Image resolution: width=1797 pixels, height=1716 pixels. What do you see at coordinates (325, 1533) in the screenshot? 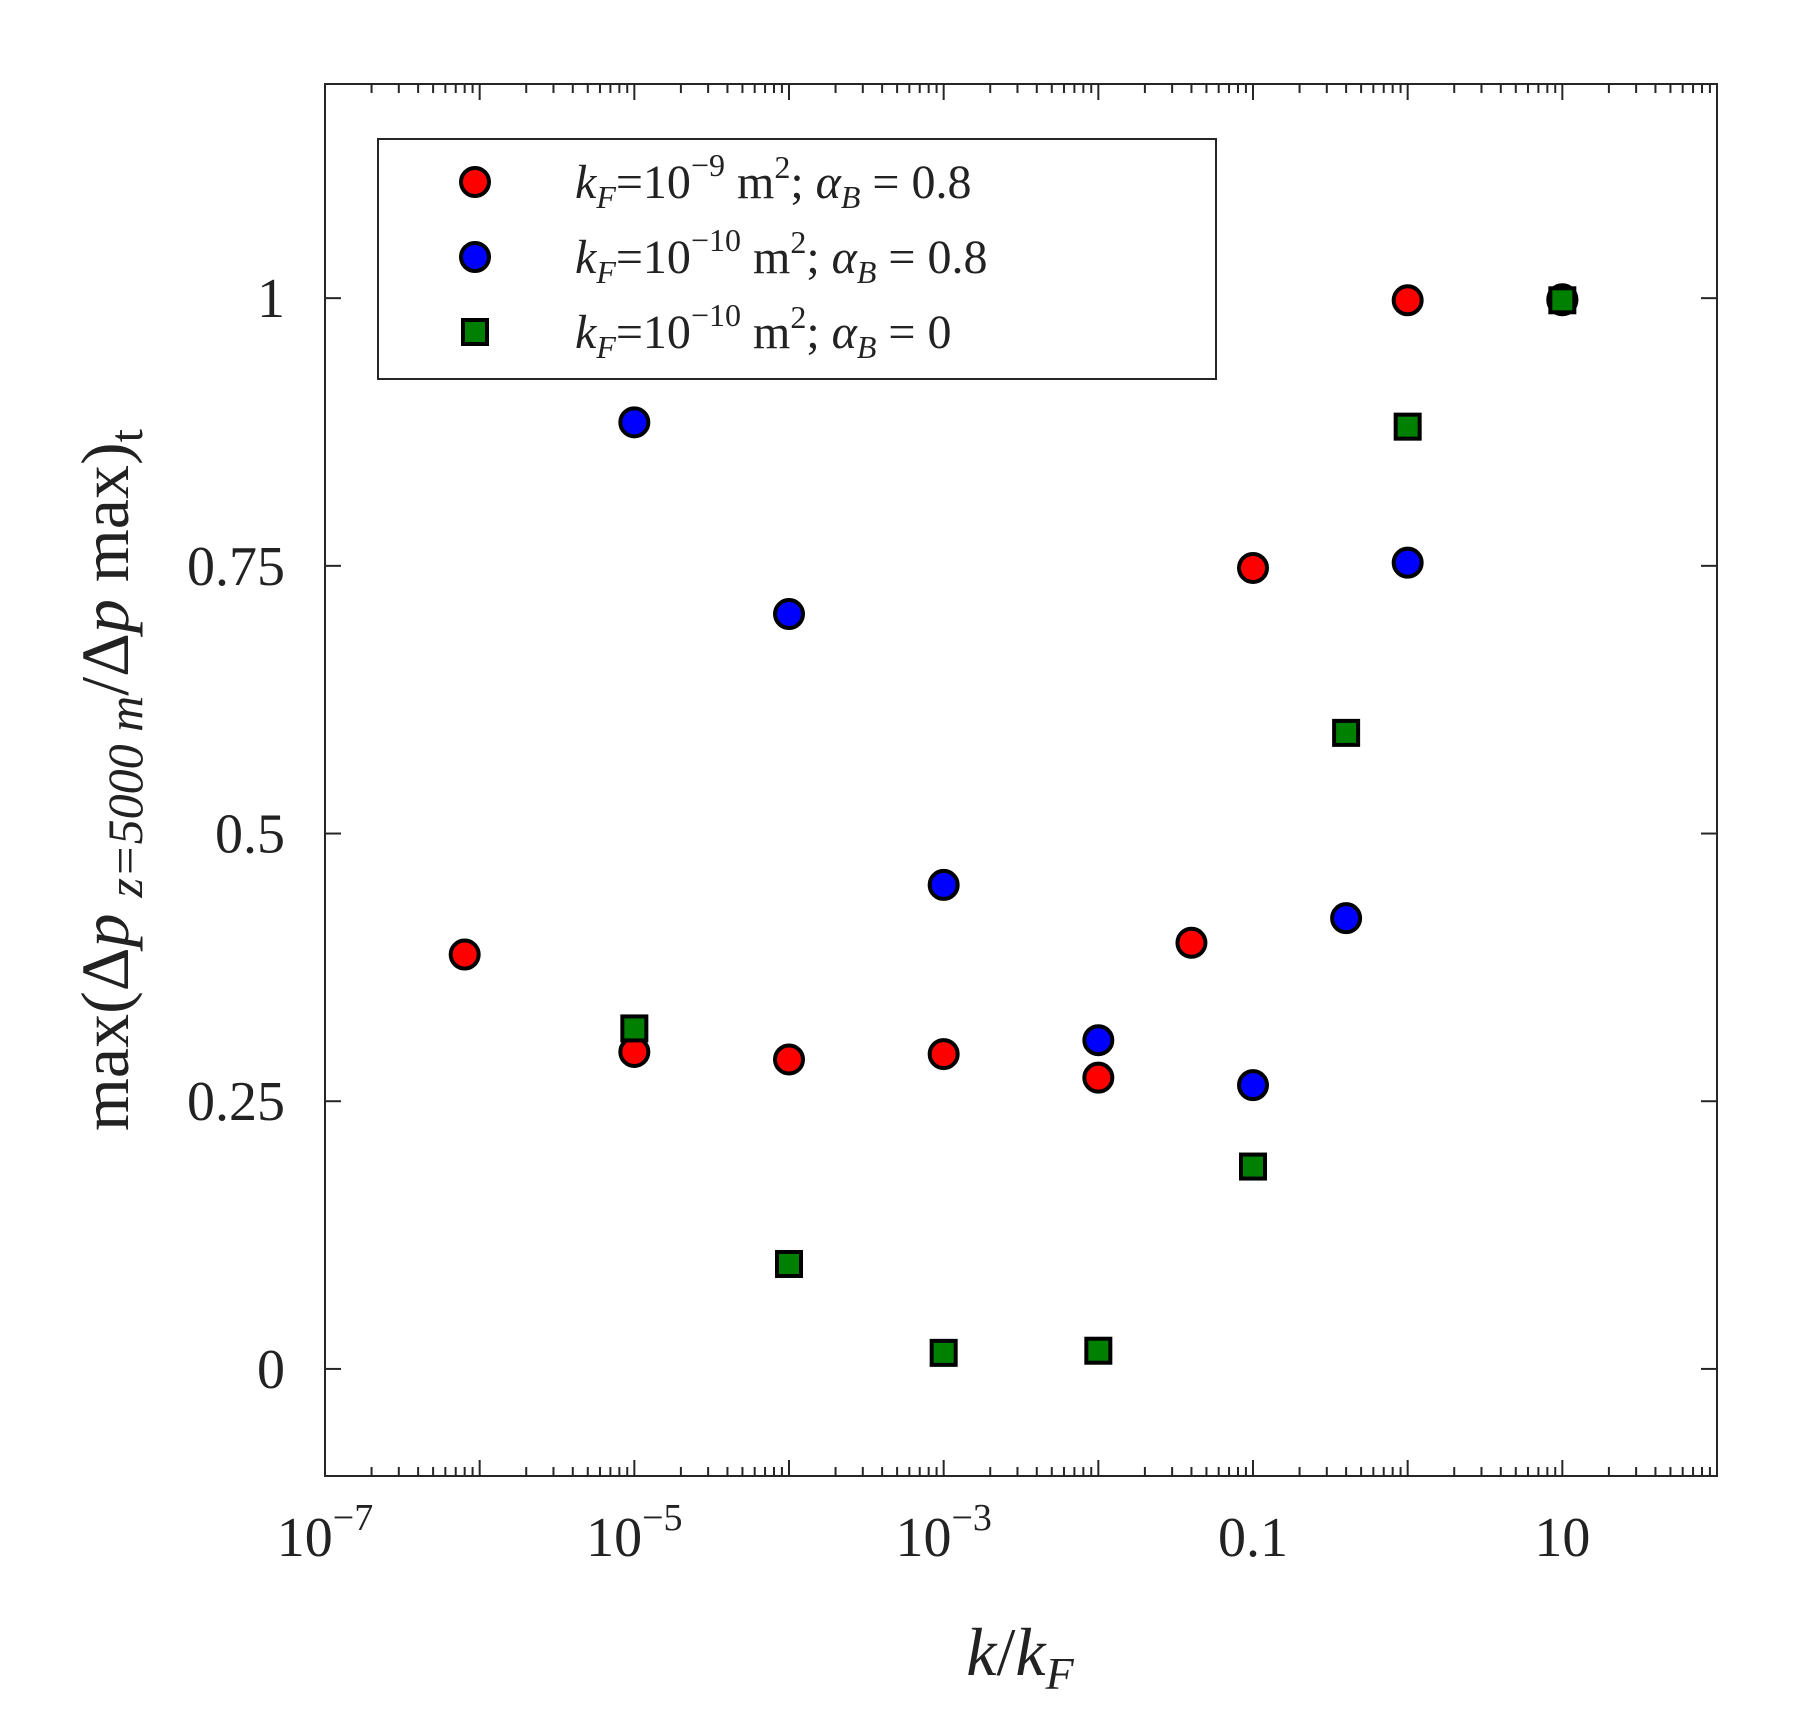
I see `x-tick-label: 10⁻⁷` at bounding box center [325, 1533].